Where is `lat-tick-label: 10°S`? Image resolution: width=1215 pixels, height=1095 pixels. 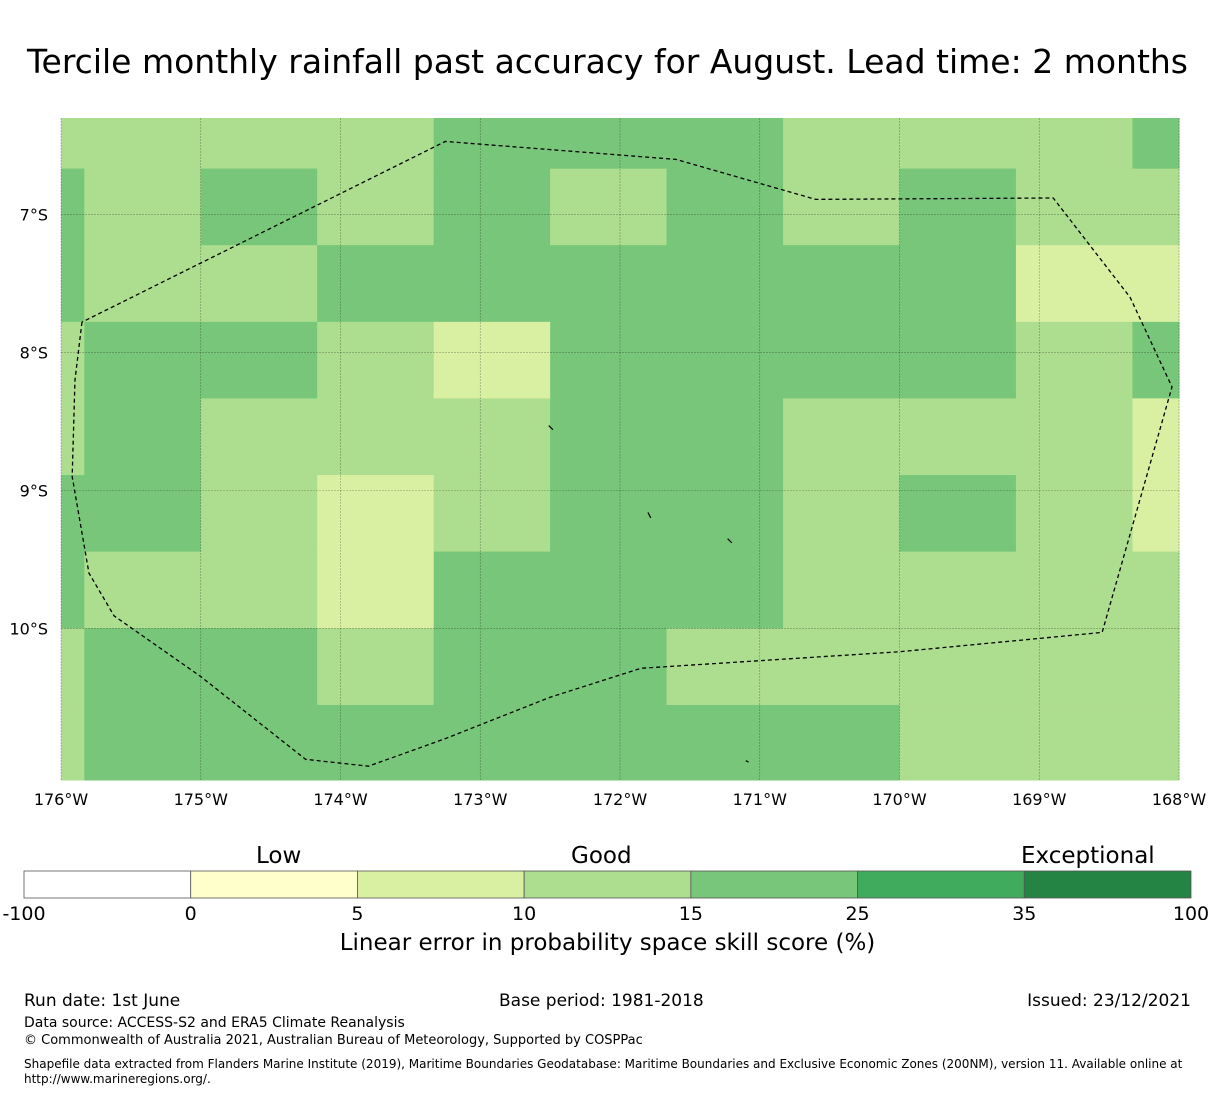 lat-tick-label: 10°S is located at coordinates (28, 628).